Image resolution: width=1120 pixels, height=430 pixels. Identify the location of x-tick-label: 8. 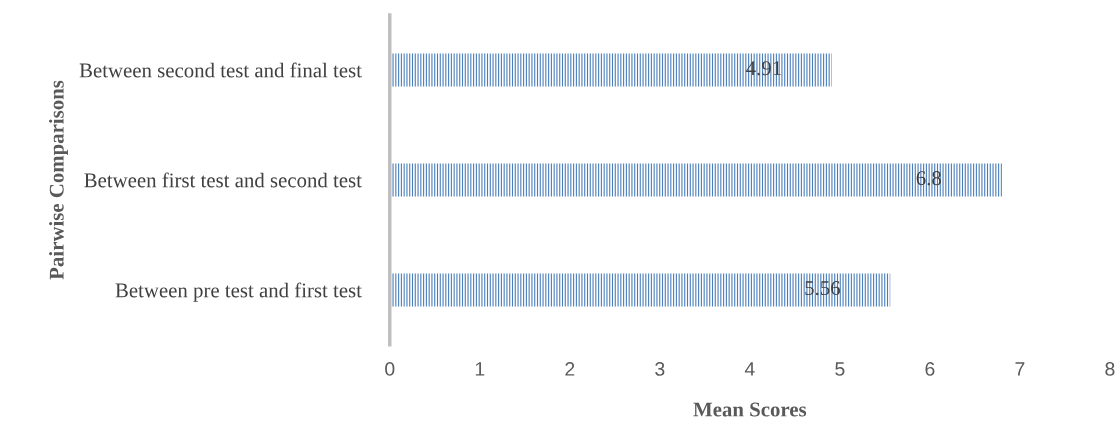
(1110, 369).